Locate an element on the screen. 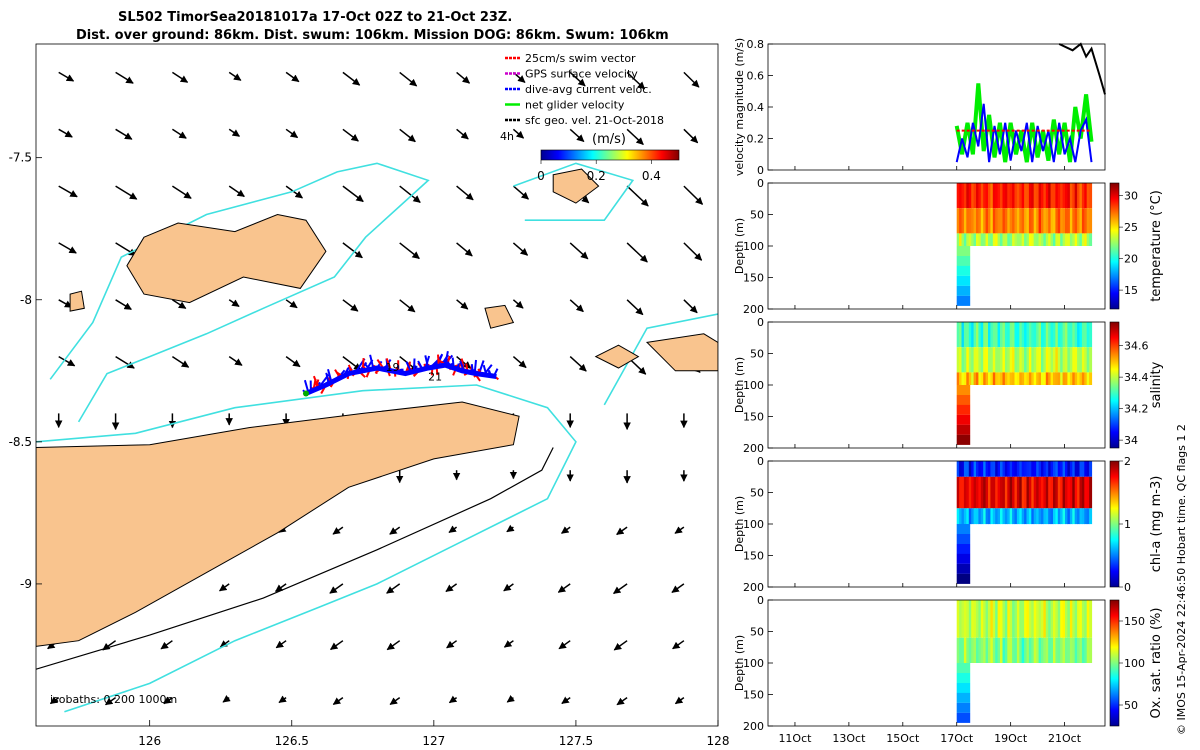 The image size is (1200, 750). y-tick-label: -8 is located at coordinates (26, 300).